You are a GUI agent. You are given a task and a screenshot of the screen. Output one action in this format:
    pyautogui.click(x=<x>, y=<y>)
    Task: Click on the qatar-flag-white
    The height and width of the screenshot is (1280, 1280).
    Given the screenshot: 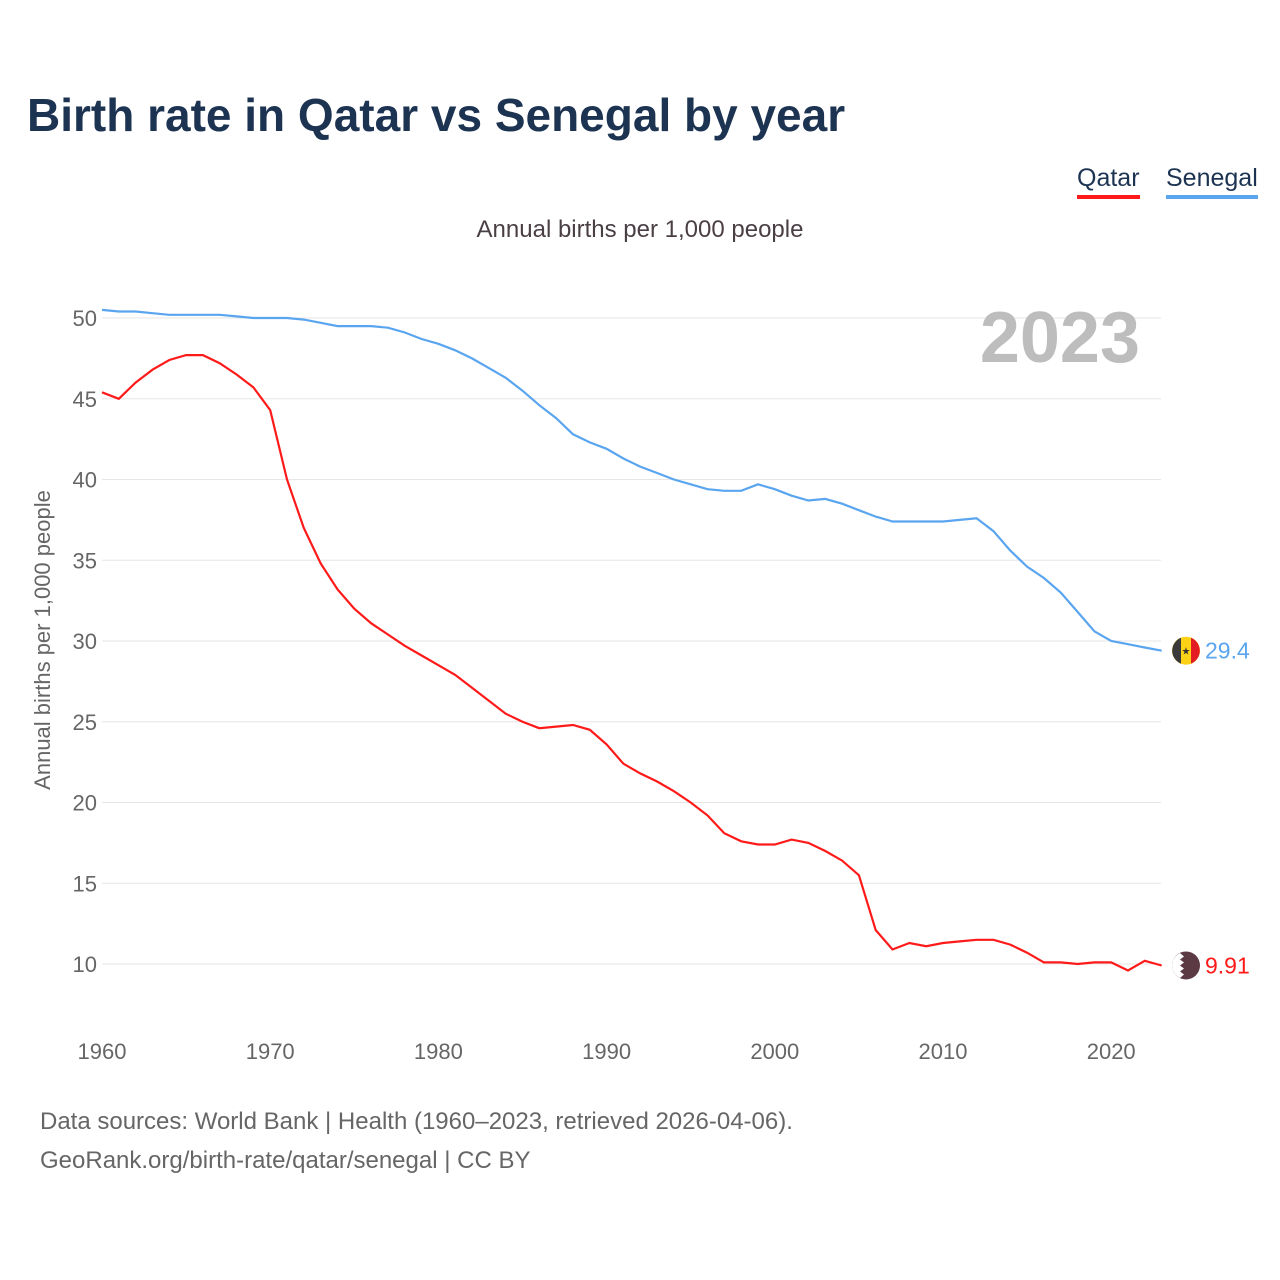 What is the action you would take?
    pyautogui.click(x=1178, y=965)
    